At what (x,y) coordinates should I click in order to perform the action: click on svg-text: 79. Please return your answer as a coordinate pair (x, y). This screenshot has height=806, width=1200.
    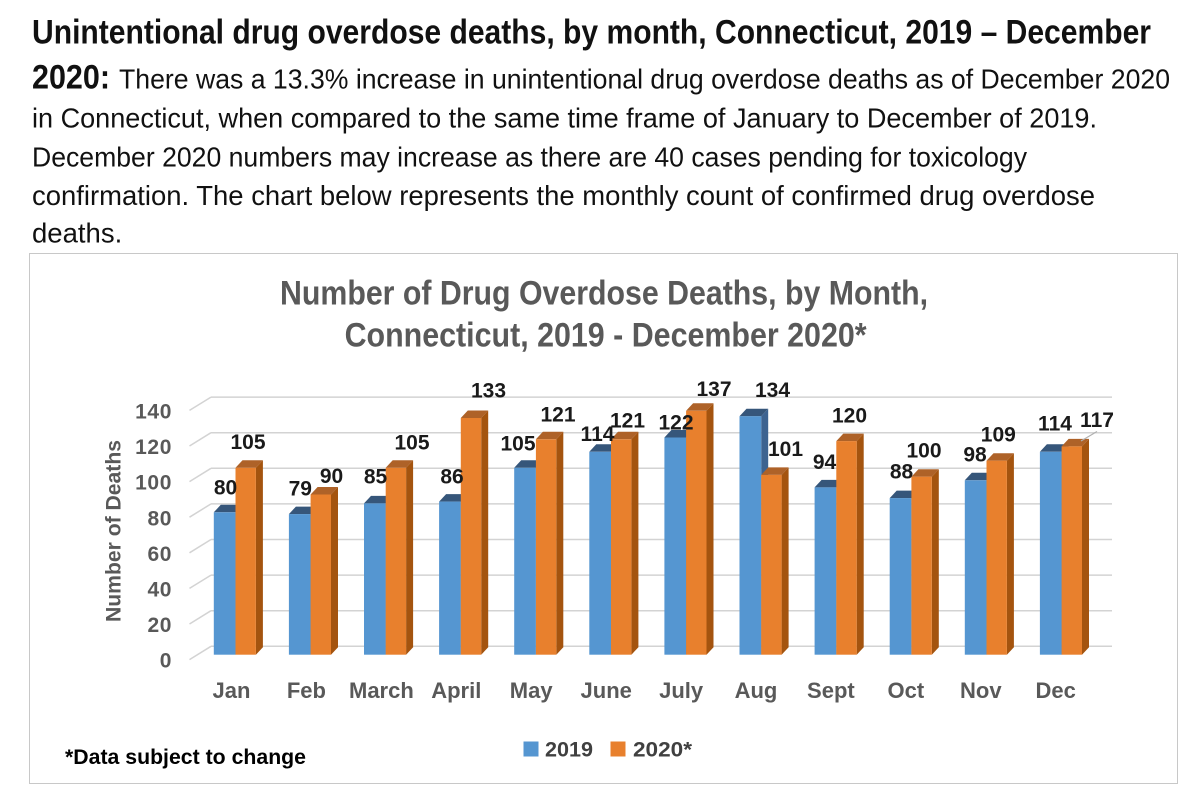
    Looking at the image, I should click on (300, 489).